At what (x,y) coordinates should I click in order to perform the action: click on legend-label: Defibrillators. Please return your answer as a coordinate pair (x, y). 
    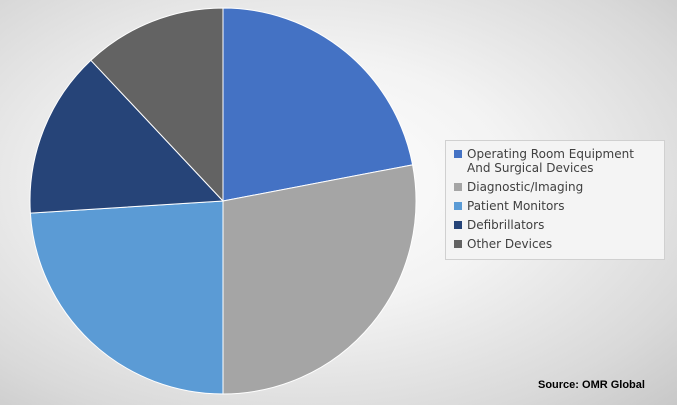
    Looking at the image, I should click on (506, 225).